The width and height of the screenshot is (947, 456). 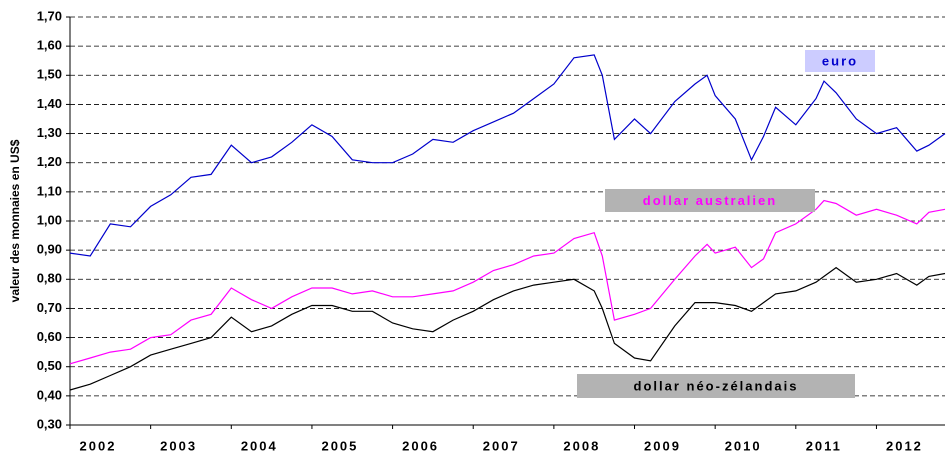 I want to click on x-tick-label: 2012, so click(x=904, y=445).